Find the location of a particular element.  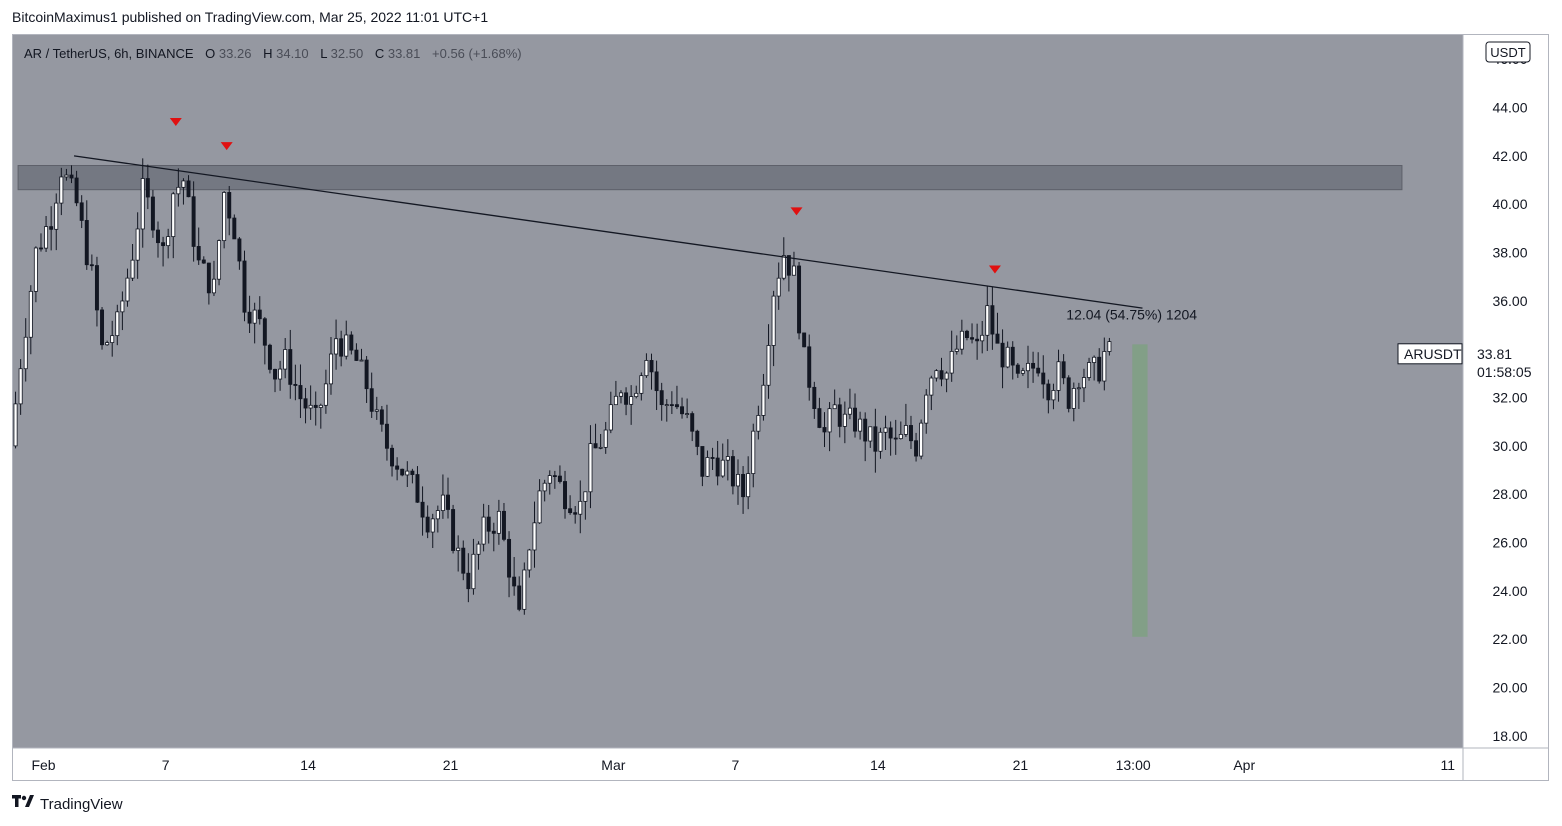

x-tick-label: 21 is located at coordinates (1021, 765).